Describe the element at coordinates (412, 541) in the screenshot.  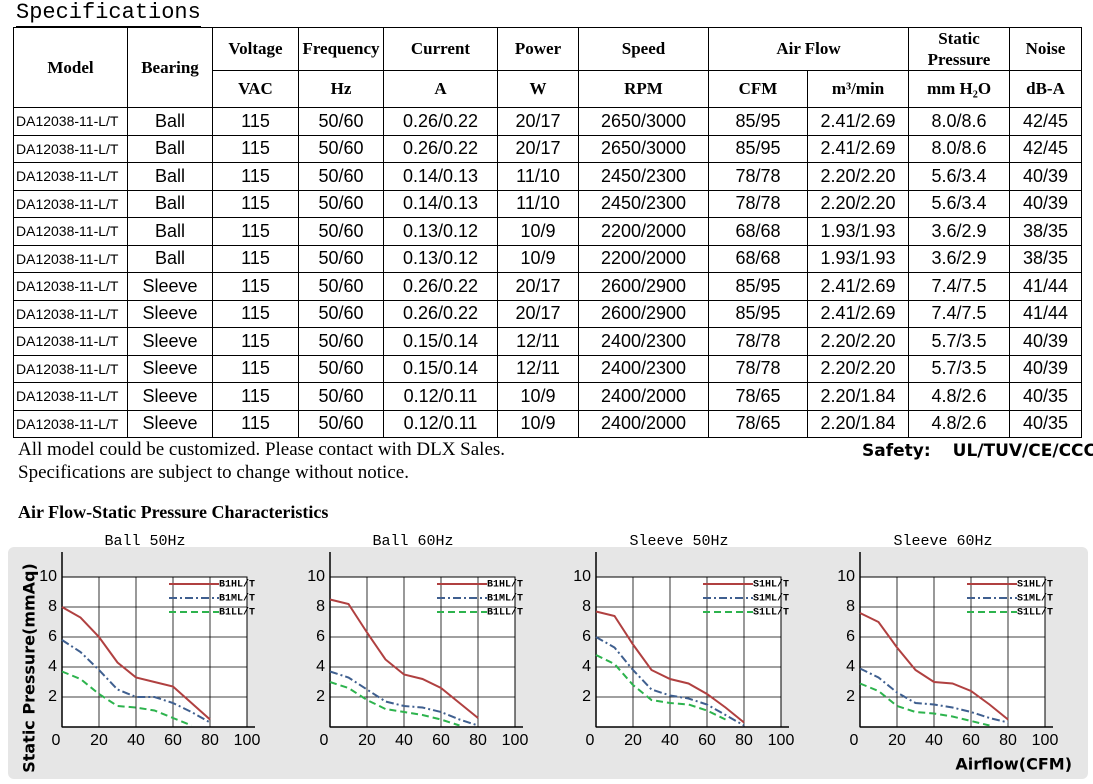
I see `chart-title: Ball 60Hz` at that location.